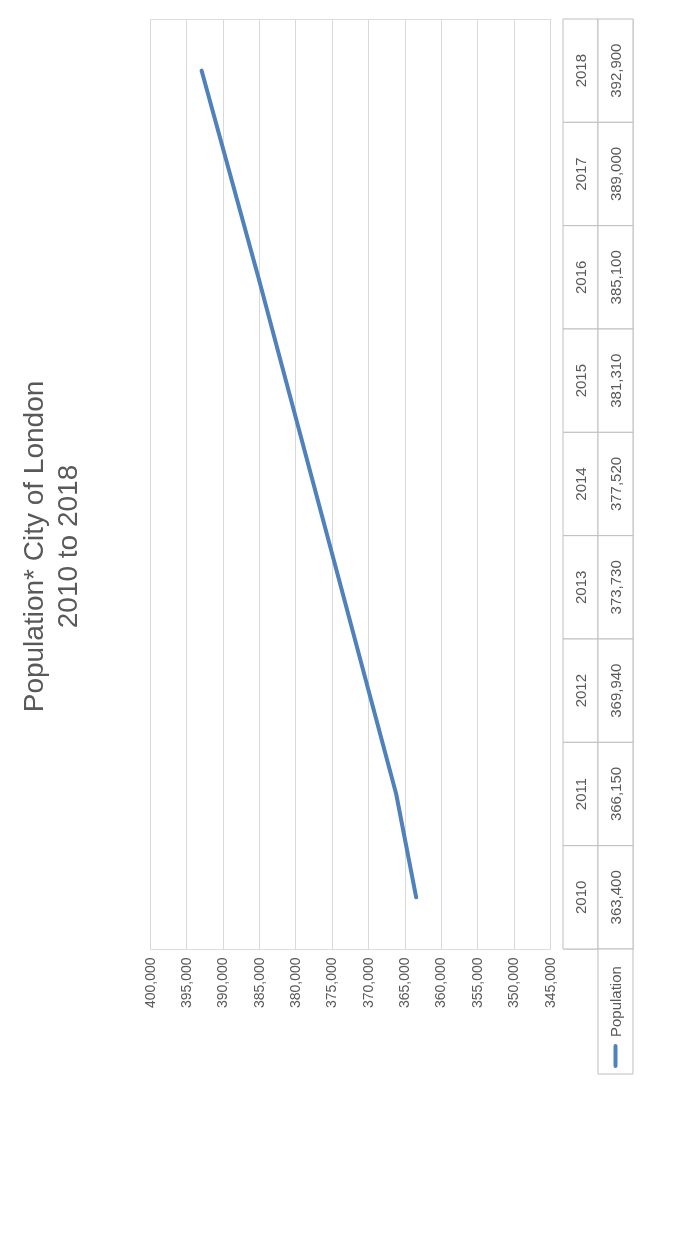 This screenshot has width=674, height=1237. What do you see at coordinates (615, 587) in the screenshot?
I see `data-label: 373,730` at bounding box center [615, 587].